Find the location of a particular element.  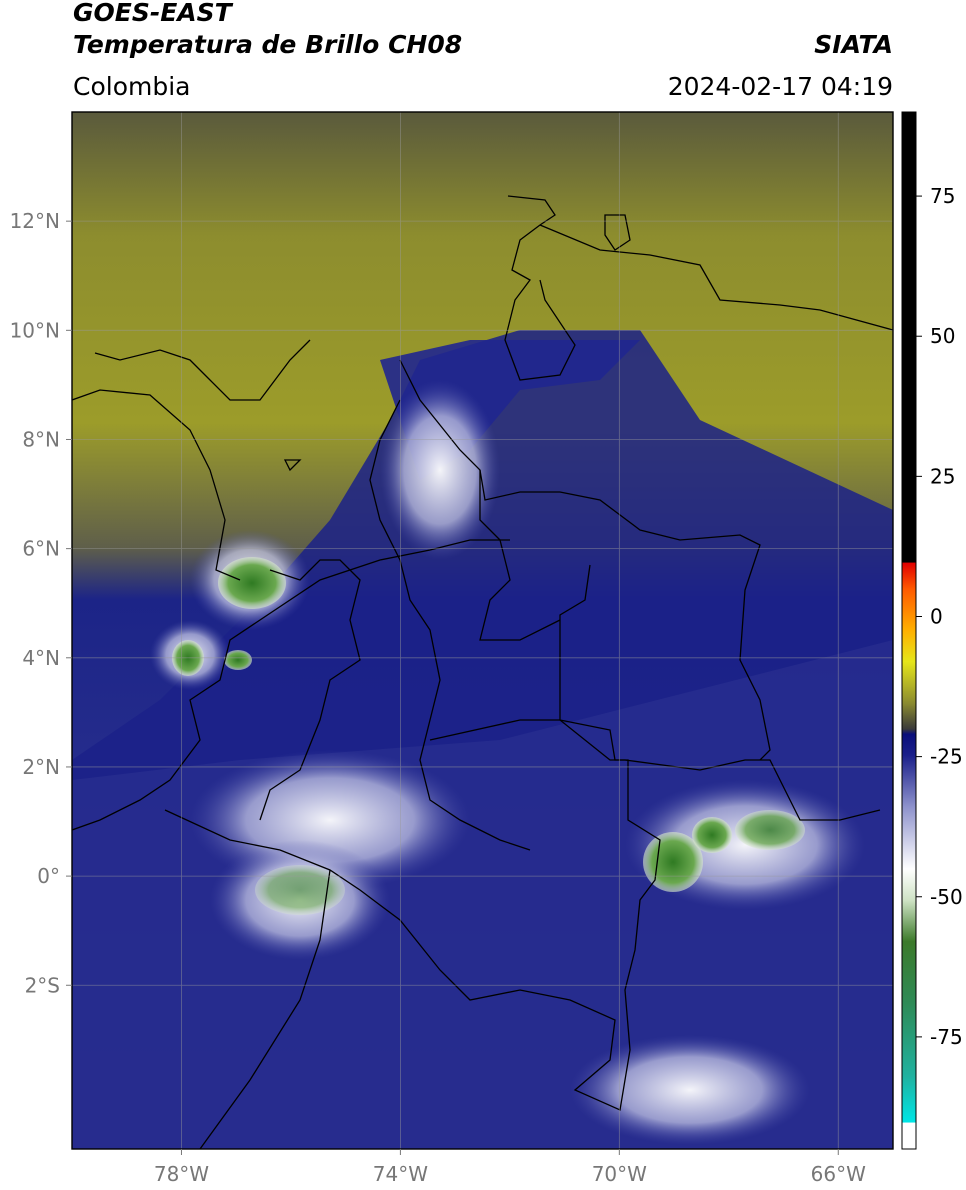

agency-label: SIATA is located at coordinates (853, 44).